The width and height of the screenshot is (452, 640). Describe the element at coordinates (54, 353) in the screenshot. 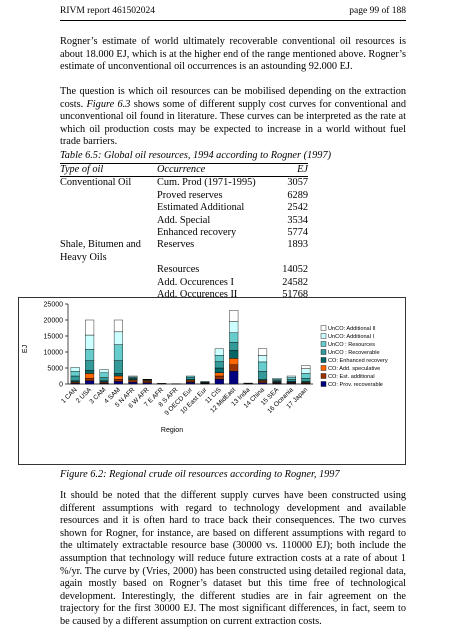

I see `y-tick-label: 10000` at that location.